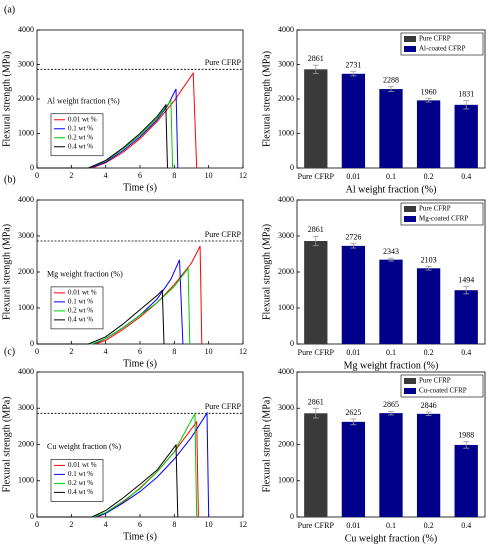 The width and height of the screenshot is (497, 550). I want to click on data-label: 2103, so click(429, 259).